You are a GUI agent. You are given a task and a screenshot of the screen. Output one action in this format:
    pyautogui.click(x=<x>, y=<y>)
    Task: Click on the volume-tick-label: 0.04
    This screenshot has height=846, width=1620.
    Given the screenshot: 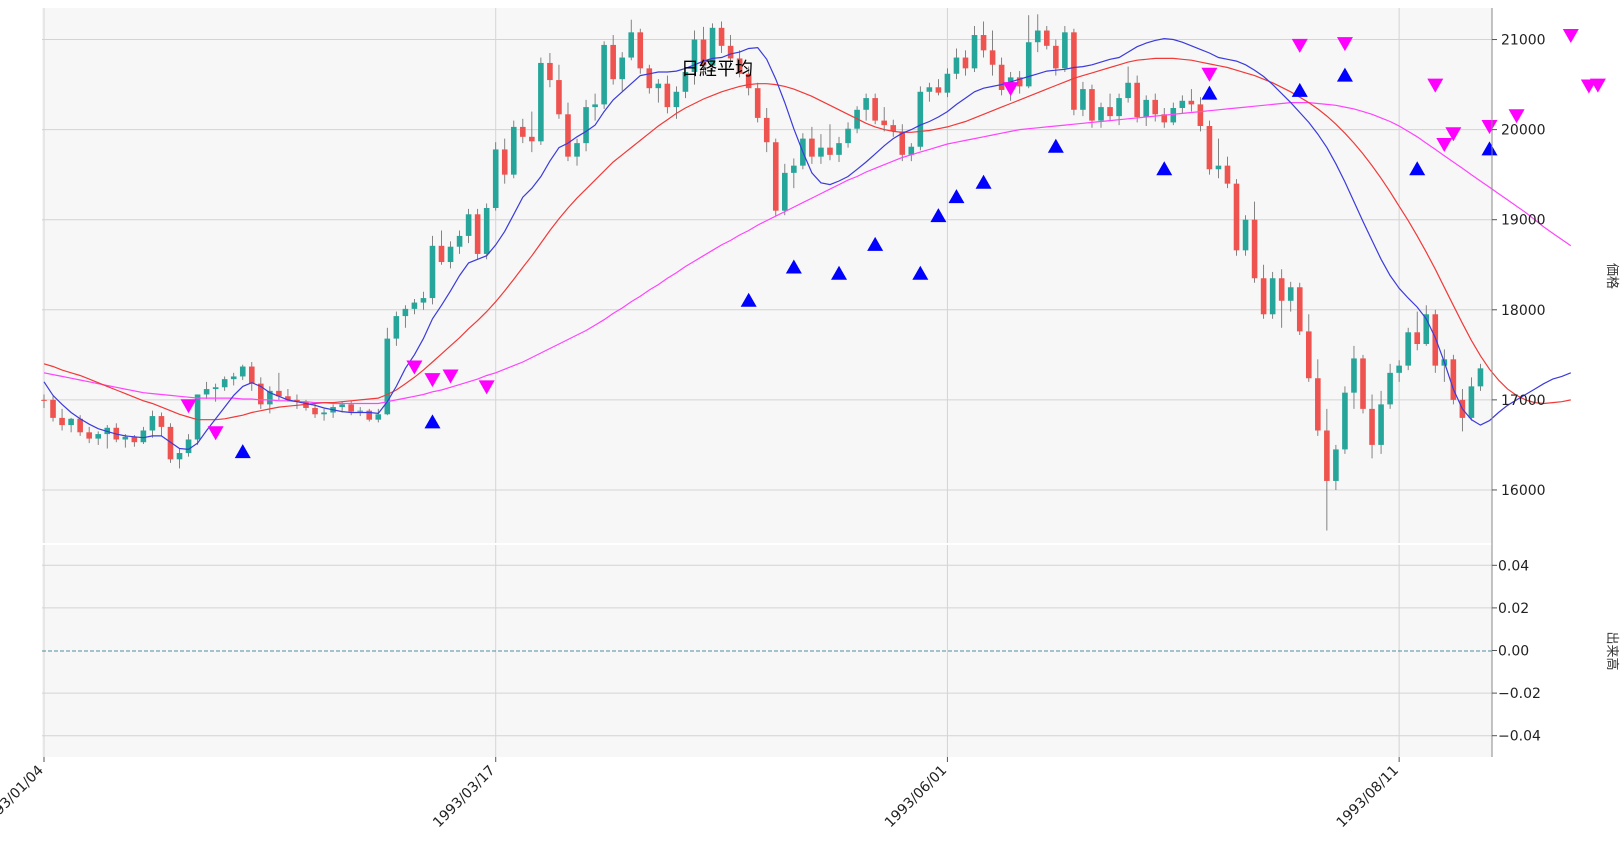 What is the action you would take?
    pyautogui.click(x=1513, y=566)
    